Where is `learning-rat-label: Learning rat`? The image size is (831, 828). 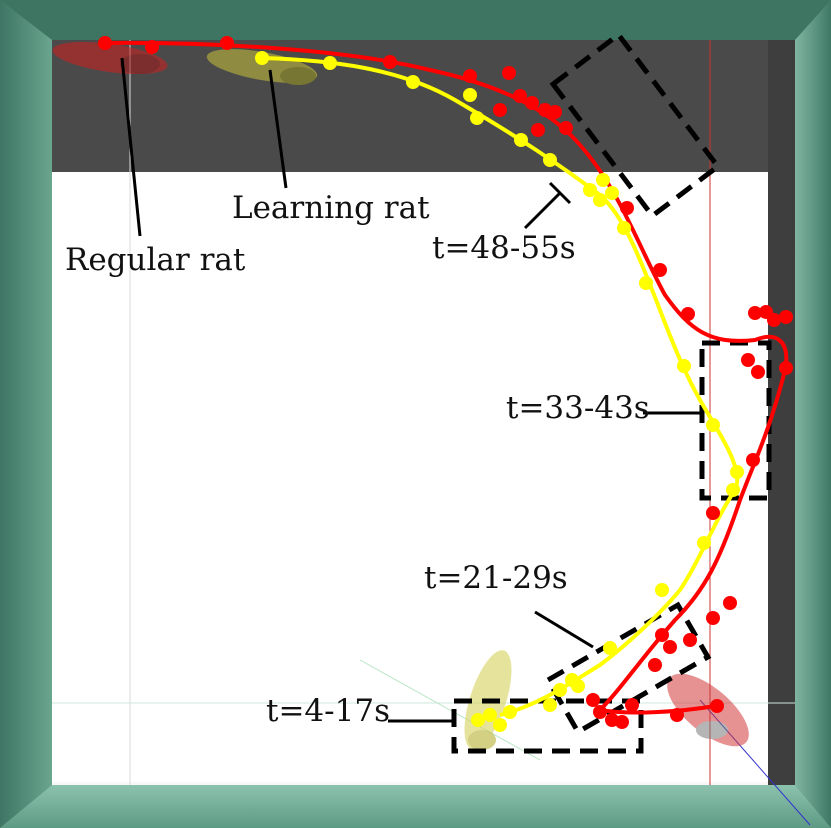
learning-rat-label: Learning rat is located at coordinates (331, 208).